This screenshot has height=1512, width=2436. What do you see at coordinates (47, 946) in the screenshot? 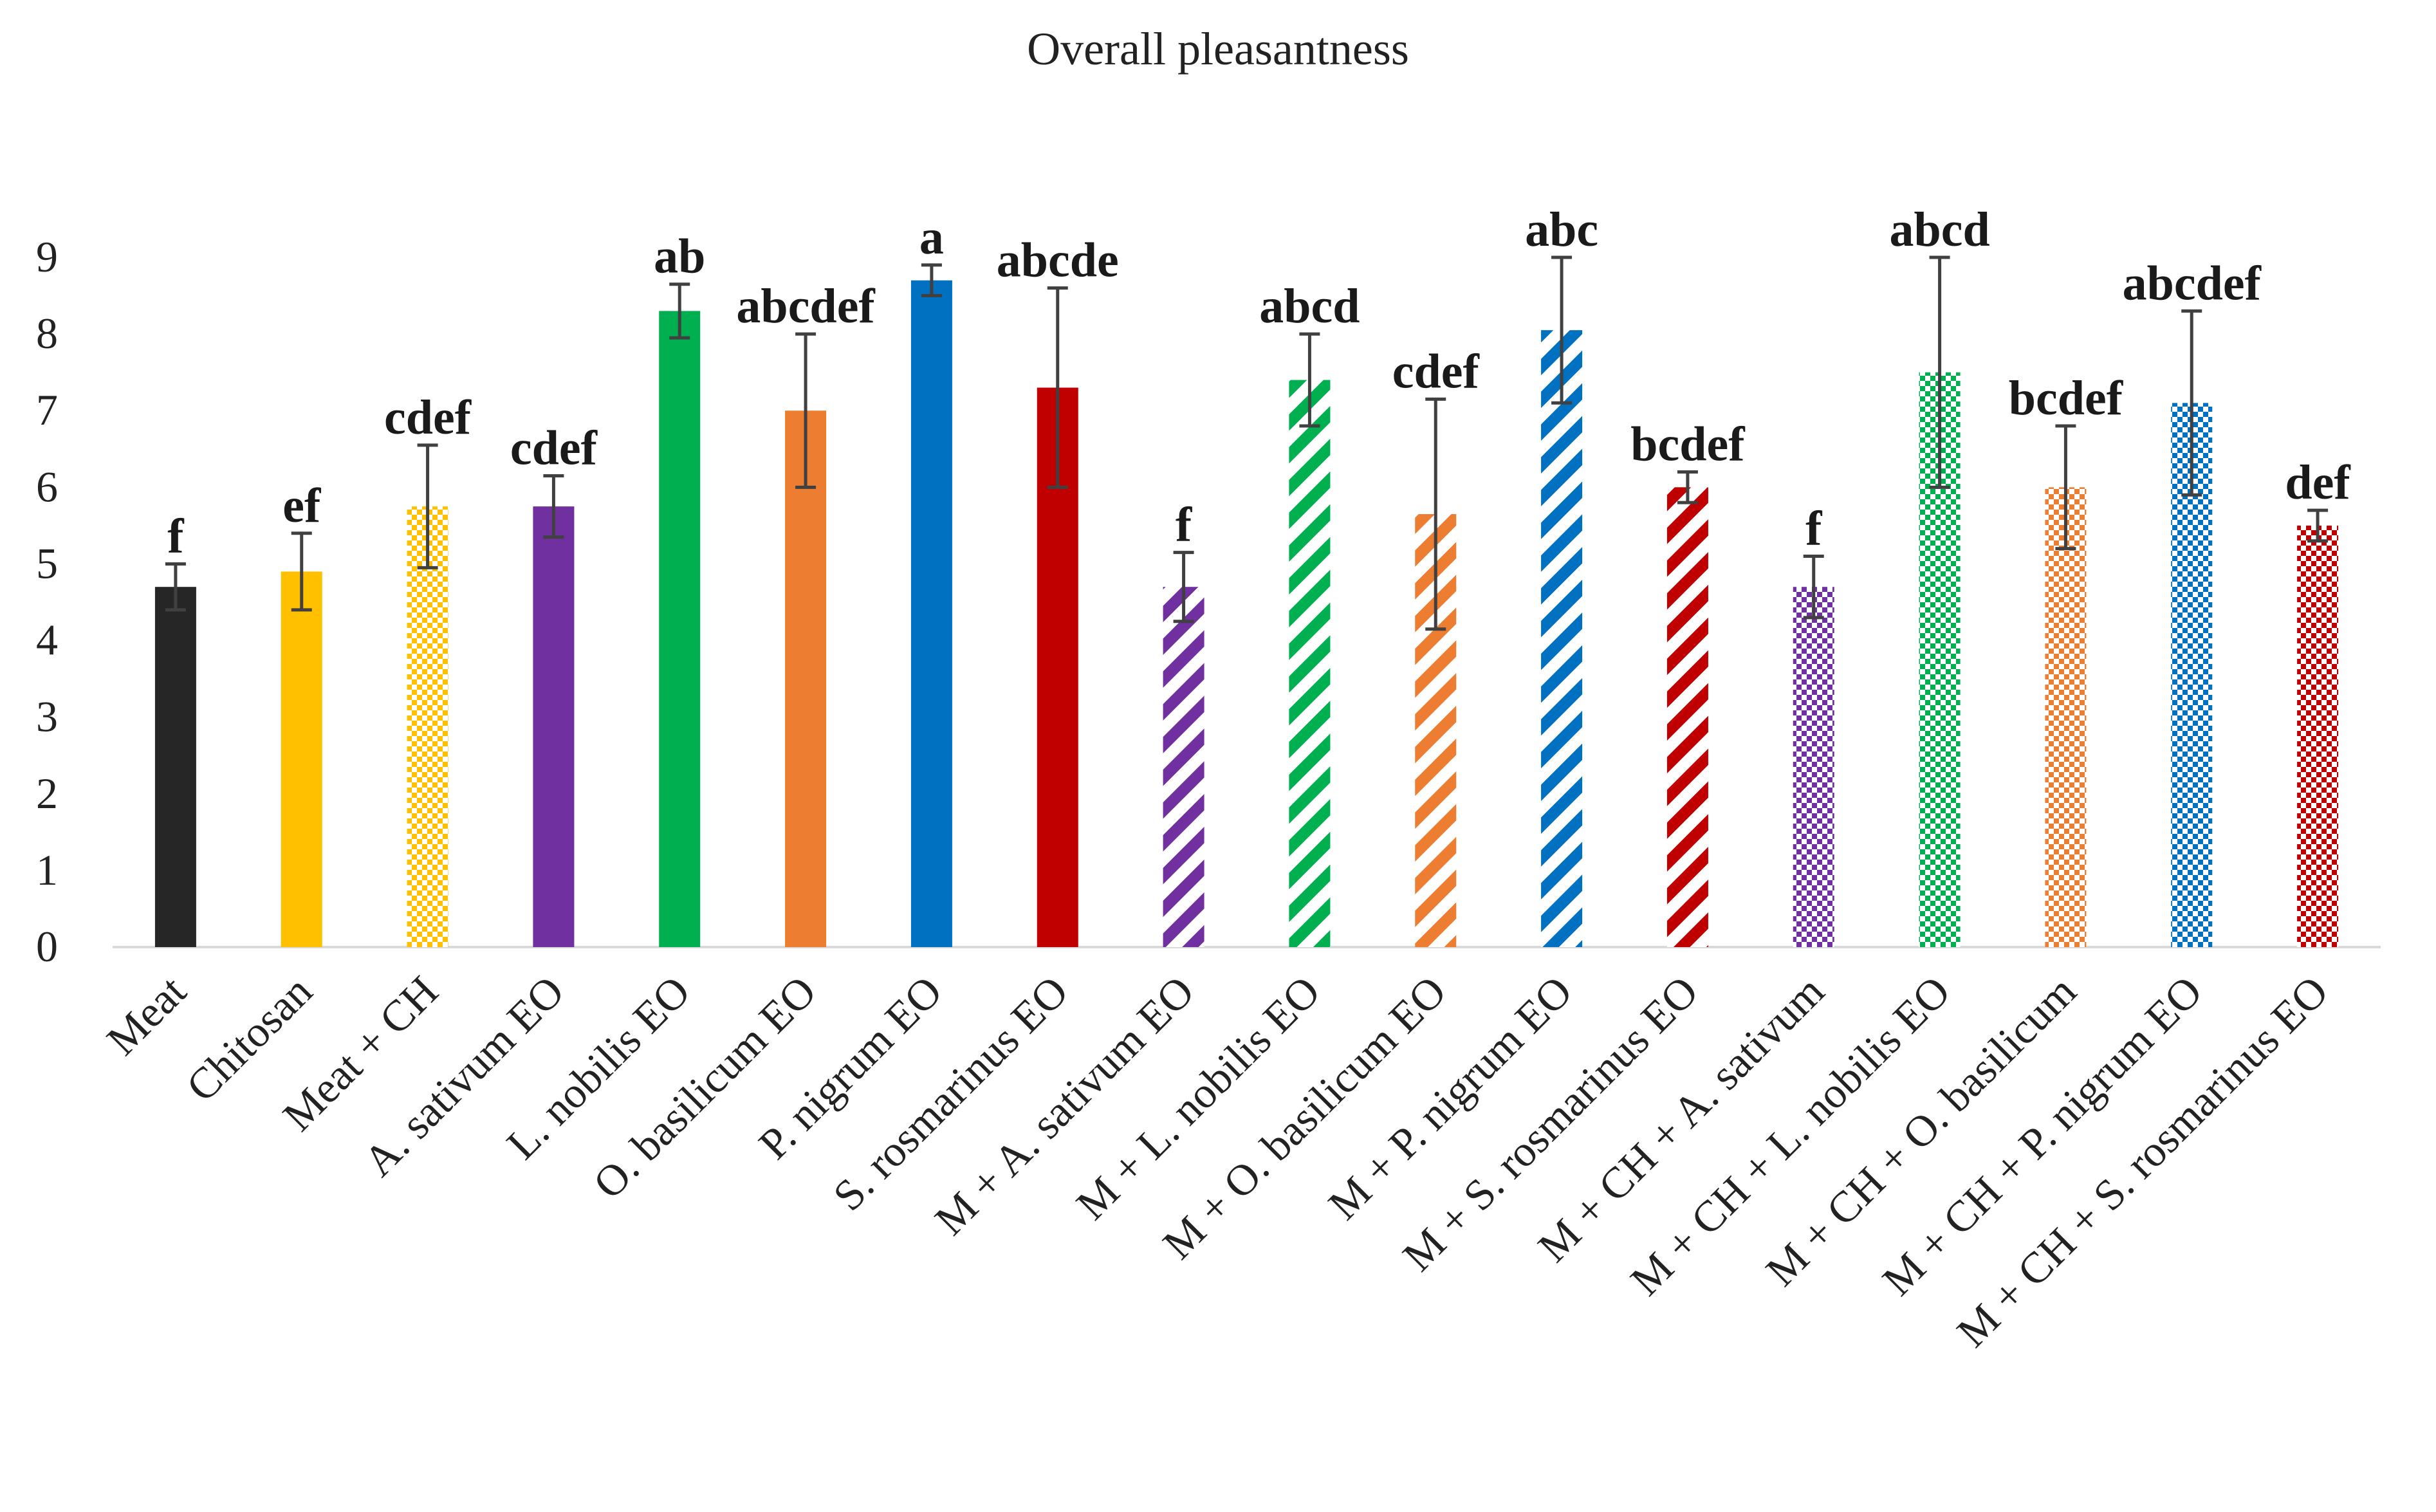
I see `y-tick-label: 0` at bounding box center [47, 946].